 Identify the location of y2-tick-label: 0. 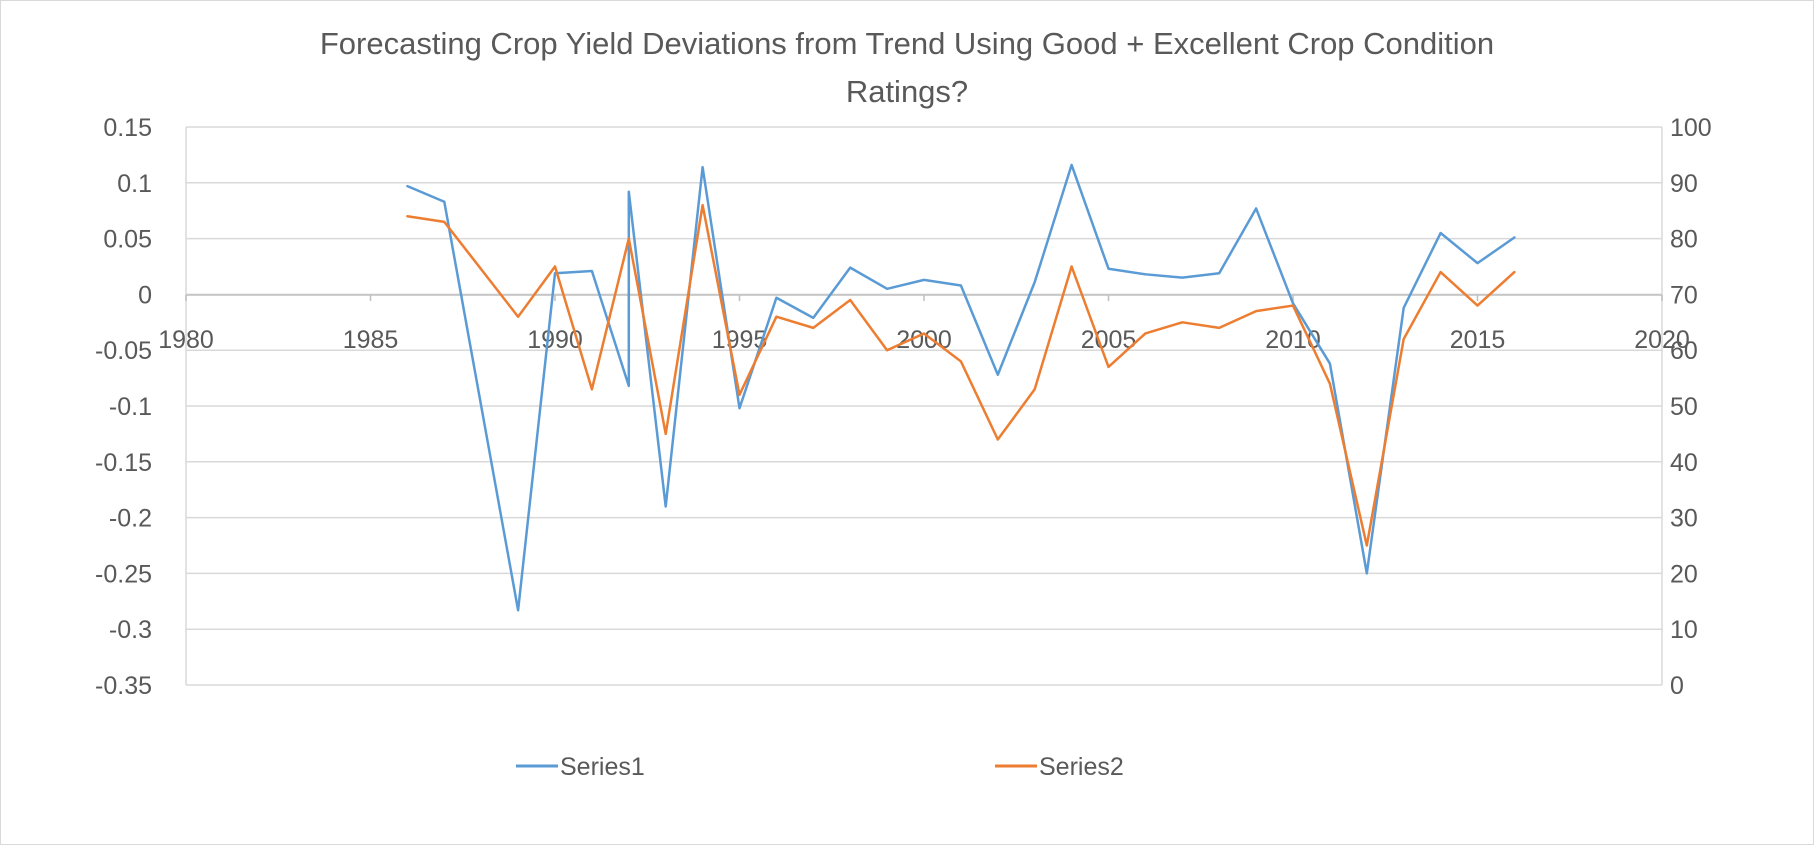
(1677, 686).